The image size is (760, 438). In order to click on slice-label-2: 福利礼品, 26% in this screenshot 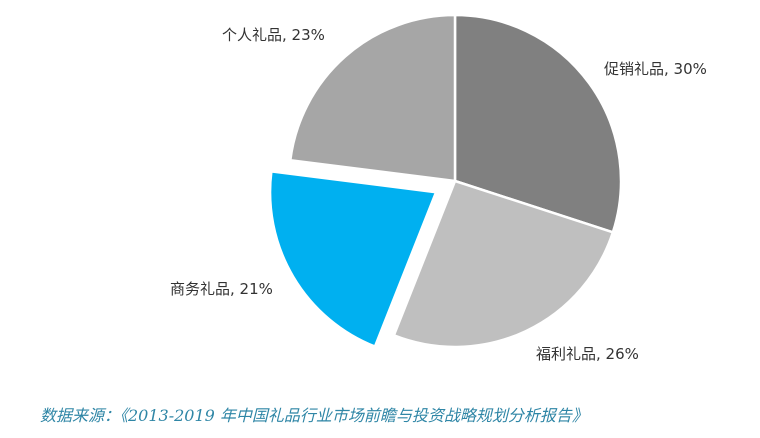, I will do `click(587, 354)`.